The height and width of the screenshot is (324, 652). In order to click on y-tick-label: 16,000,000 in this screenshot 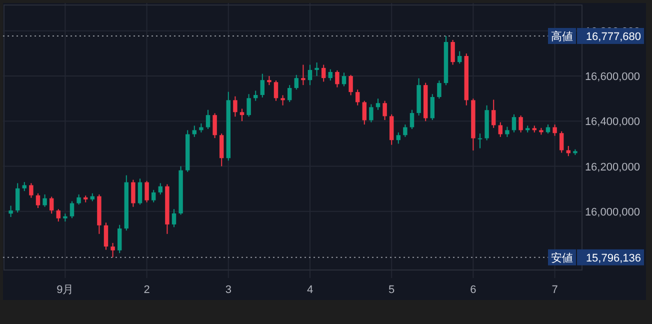, I will do `click(612, 212)`.